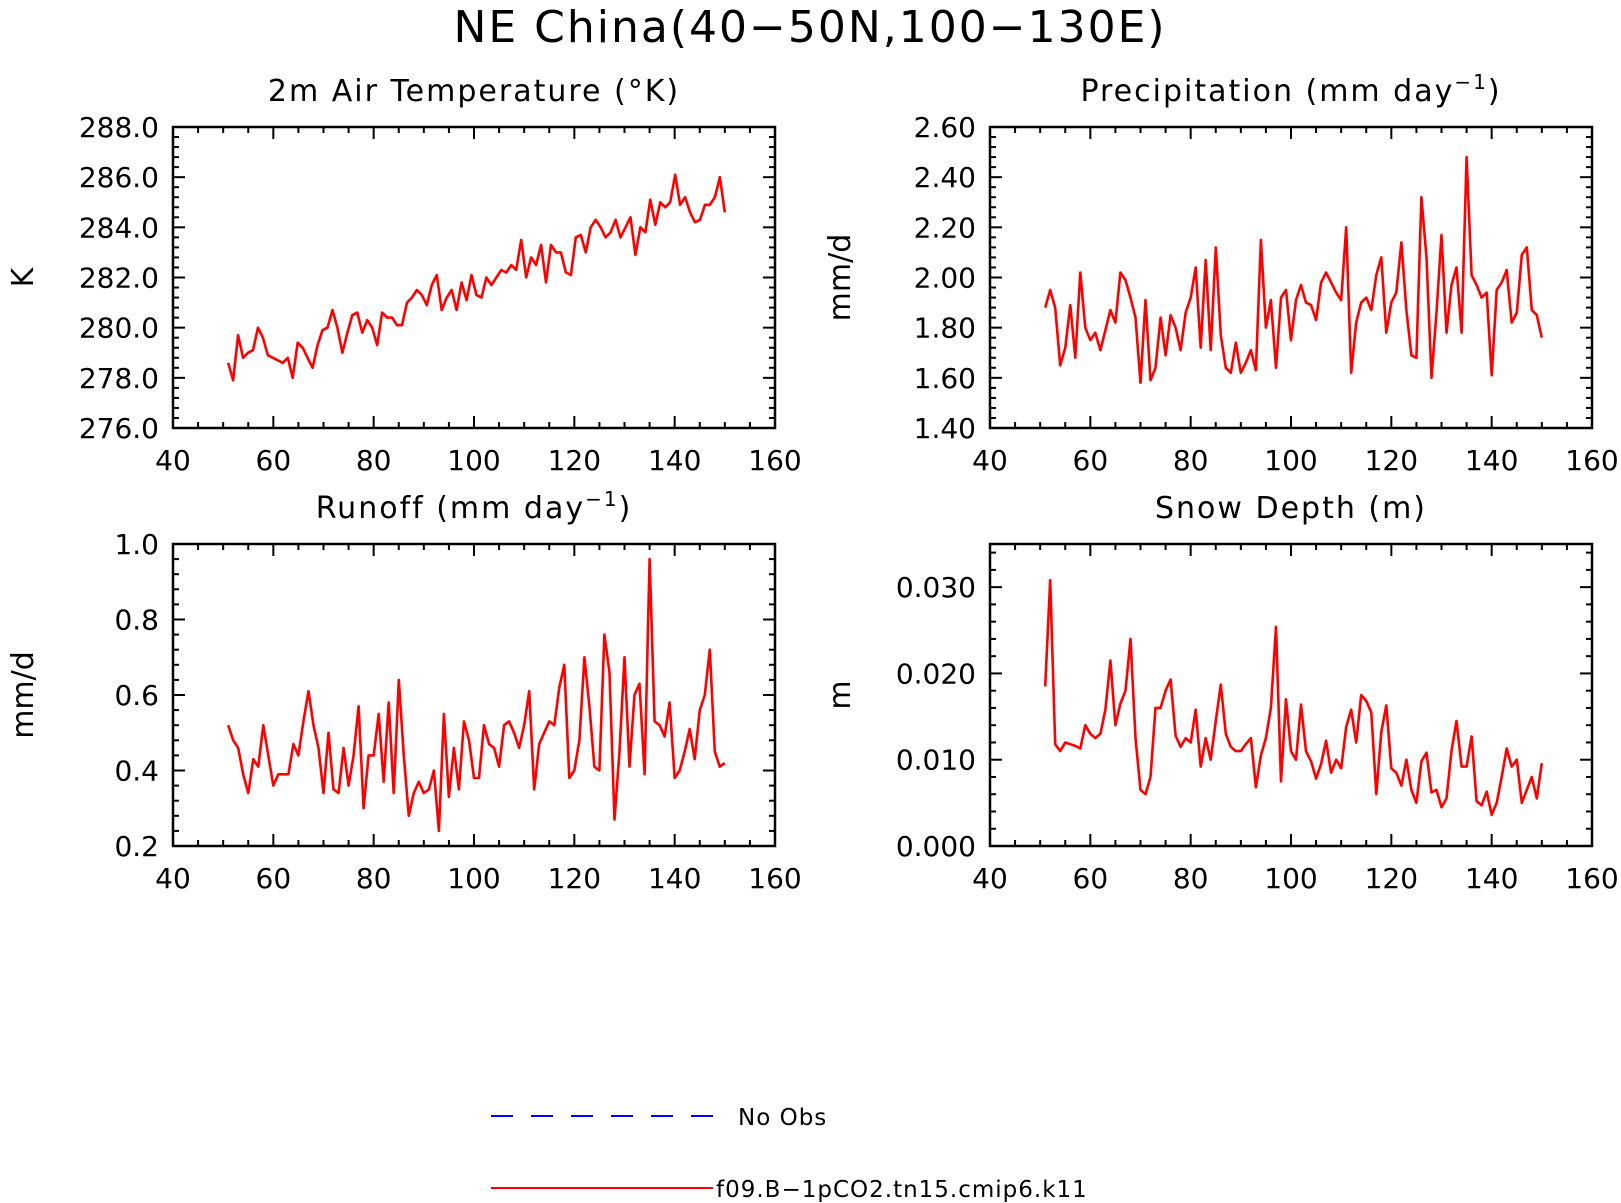  What do you see at coordinates (945, 127) in the screenshot?
I see `y-tick-label: 2.60` at bounding box center [945, 127].